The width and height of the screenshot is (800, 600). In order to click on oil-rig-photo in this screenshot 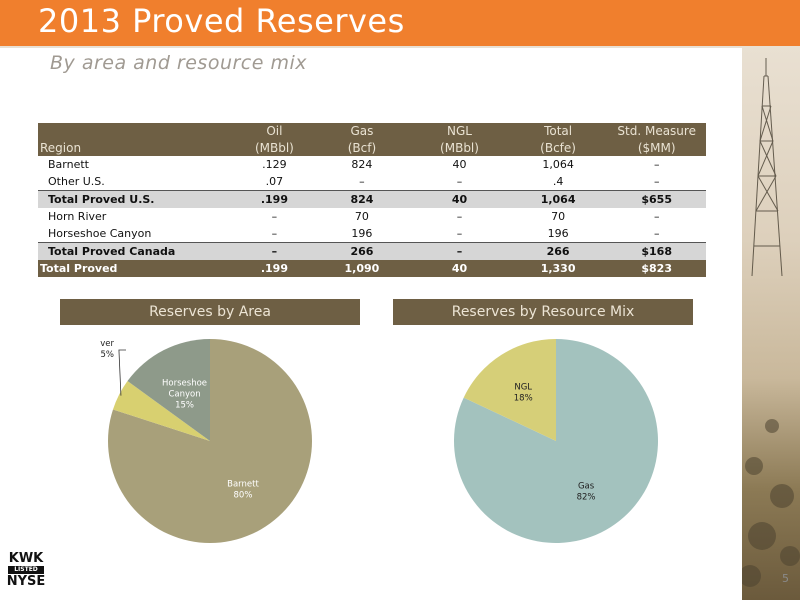, I will do `click(771, 323)`.